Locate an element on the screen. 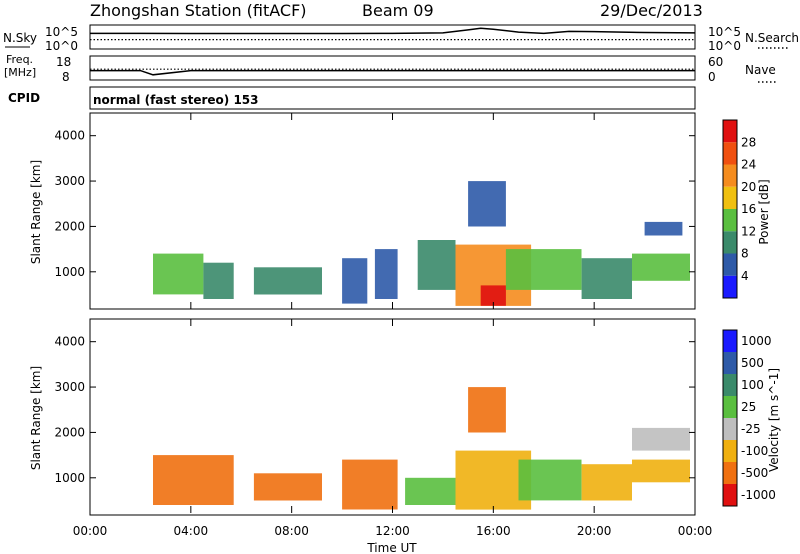  colorbar-tick-label: -1000 is located at coordinates (758, 495).